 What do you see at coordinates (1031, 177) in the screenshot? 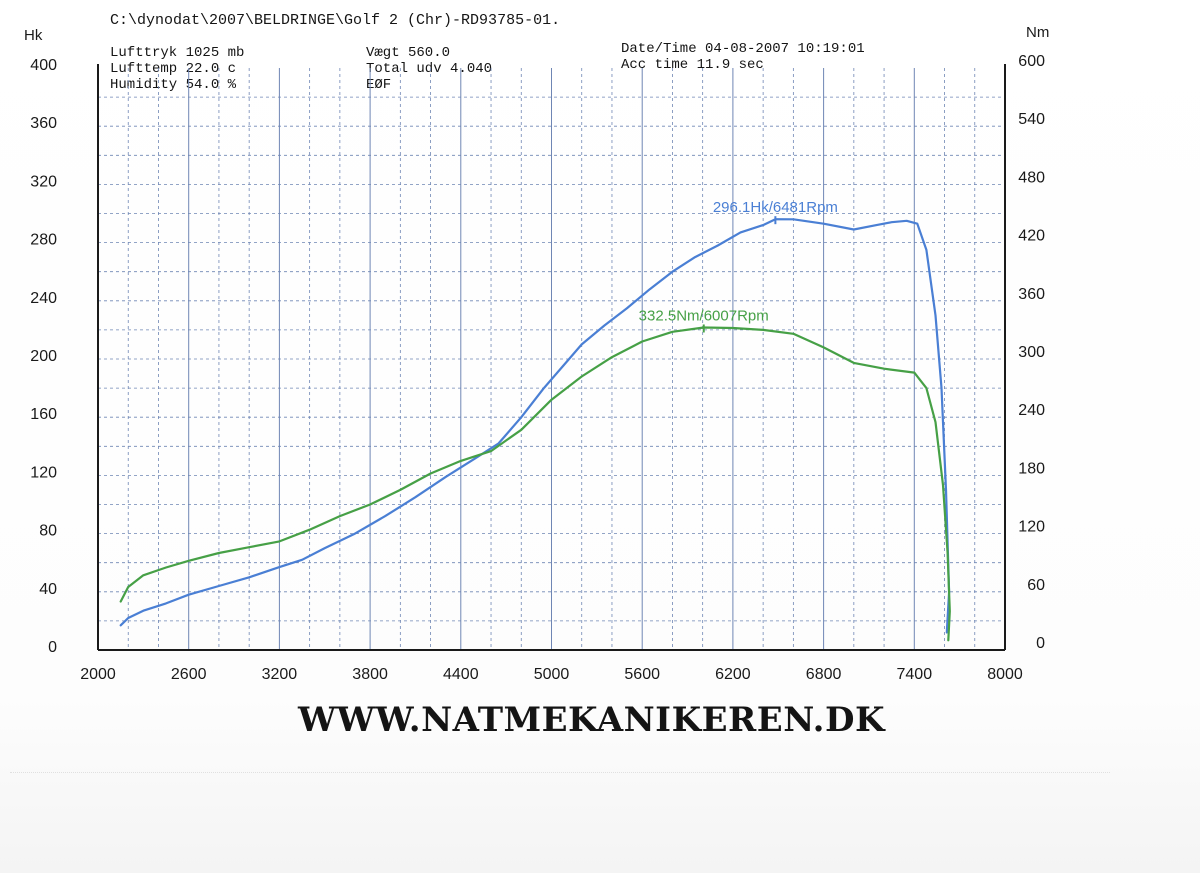
I see `y-right-tick-label: 480` at bounding box center [1031, 177].